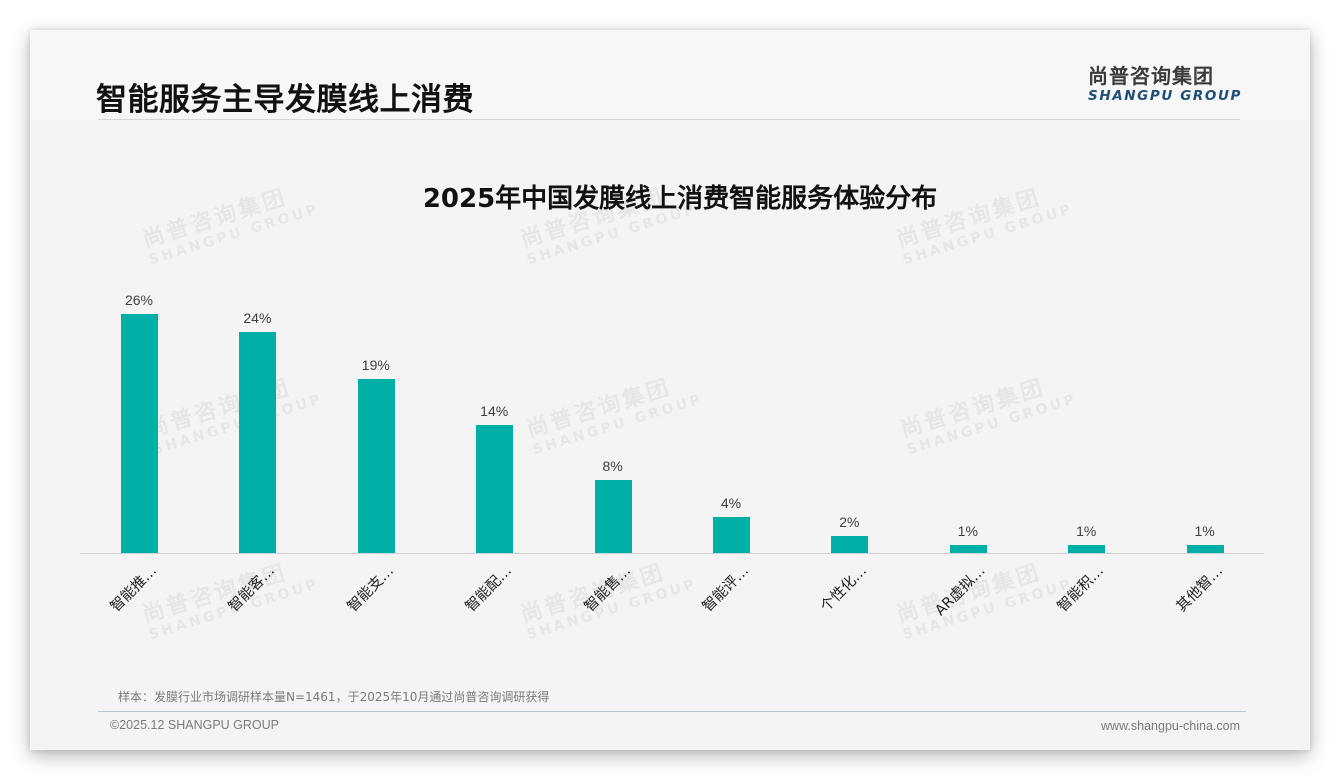  I want to click on company-logo: 尚普咨询集团 SHANGPU GROUP, so click(1168, 84).